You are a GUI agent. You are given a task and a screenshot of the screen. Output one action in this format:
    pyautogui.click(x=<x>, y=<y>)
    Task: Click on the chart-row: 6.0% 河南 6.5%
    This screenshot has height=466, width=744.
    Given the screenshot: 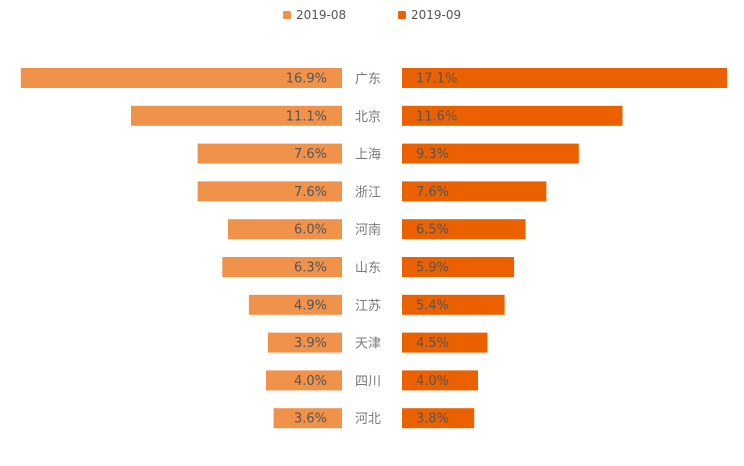 What is the action you would take?
    pyautogui.click(x=377, y=229)
    